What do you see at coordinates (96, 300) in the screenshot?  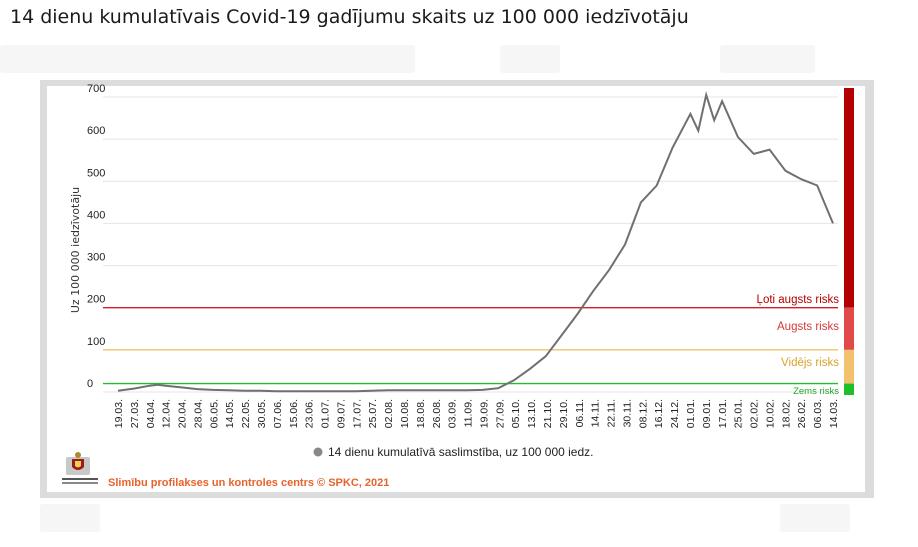 I see `y-tick-label: 200` at bounding box center [96, 300].